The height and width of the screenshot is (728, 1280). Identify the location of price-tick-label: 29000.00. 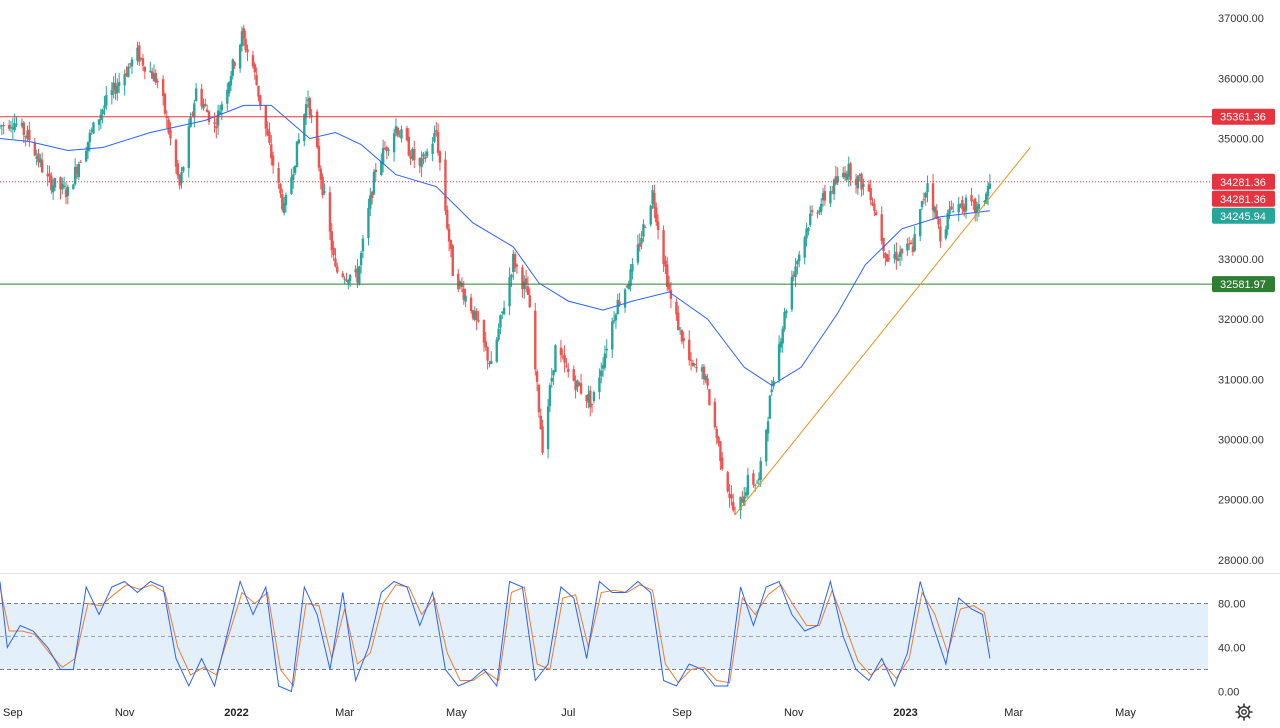
(1241, 501).